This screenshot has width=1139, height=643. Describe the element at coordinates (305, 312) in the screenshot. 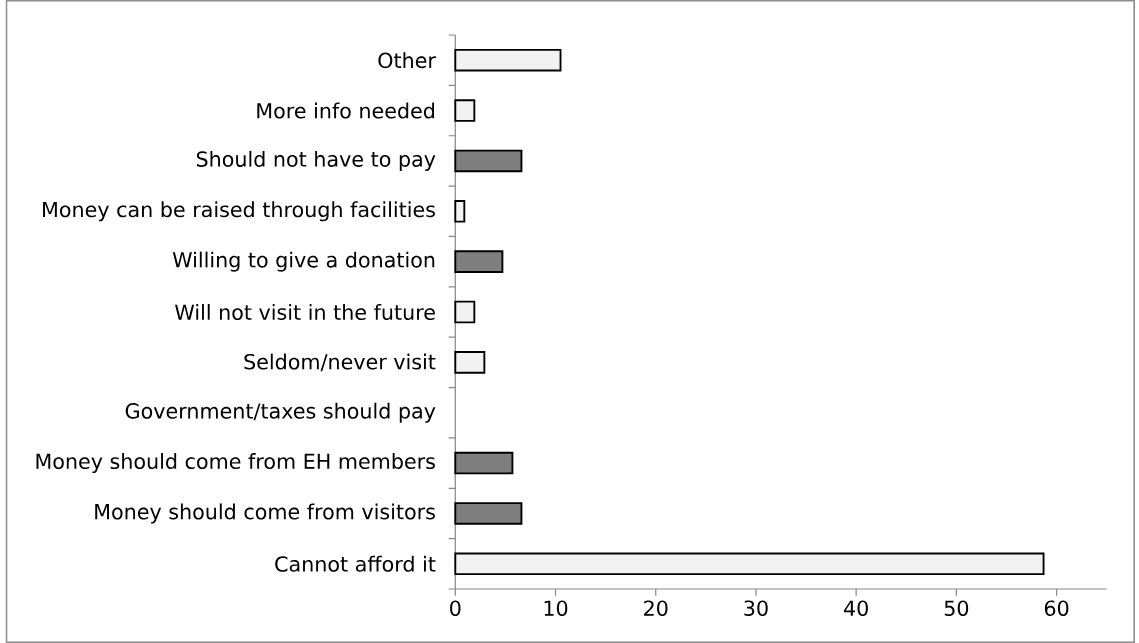

I see `y-tick-label: Will not visit in the future` at that location.